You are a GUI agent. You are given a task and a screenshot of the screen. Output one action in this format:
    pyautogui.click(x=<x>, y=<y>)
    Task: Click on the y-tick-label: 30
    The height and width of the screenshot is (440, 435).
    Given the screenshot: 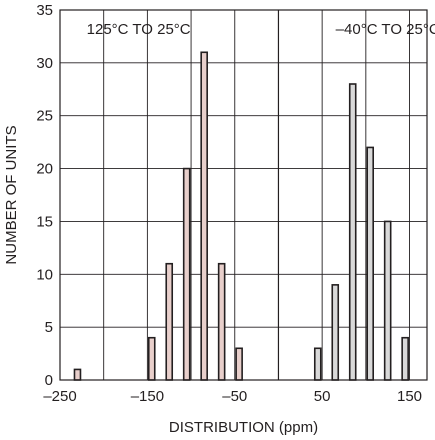 What is the action you would take?
    pyautogui.click(x=44, y=63)
    